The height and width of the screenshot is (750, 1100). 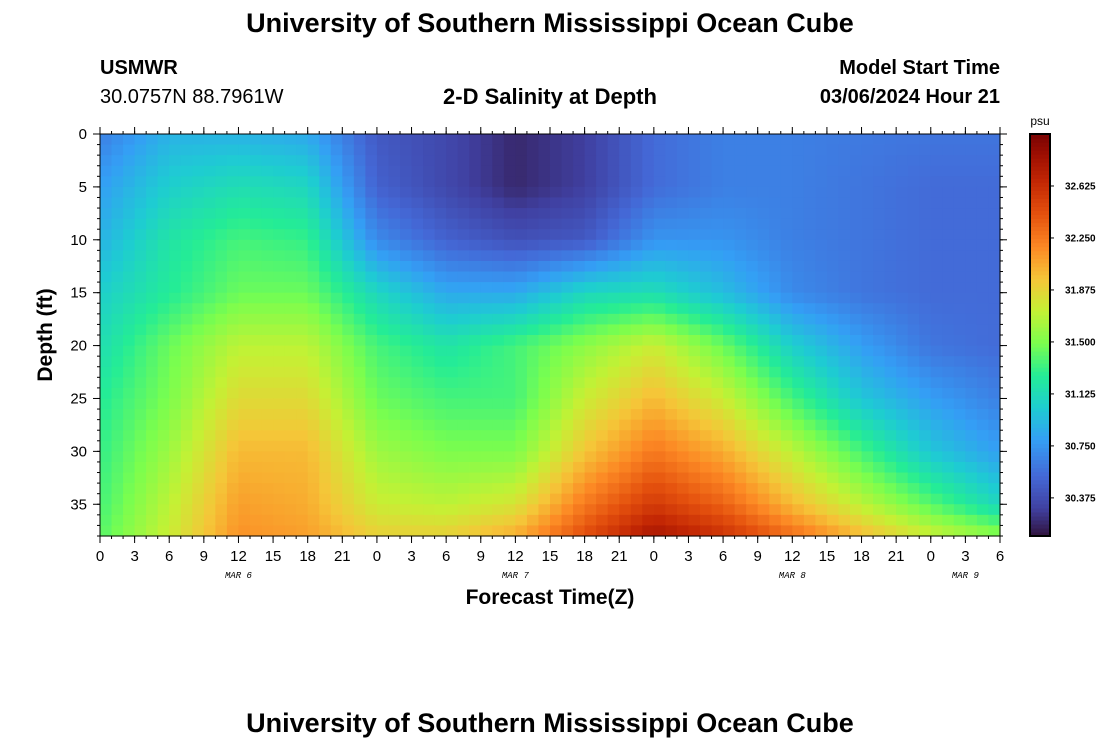 I want to click on colorbar-tick-label: 32.250, so click(x=1080, y=238).